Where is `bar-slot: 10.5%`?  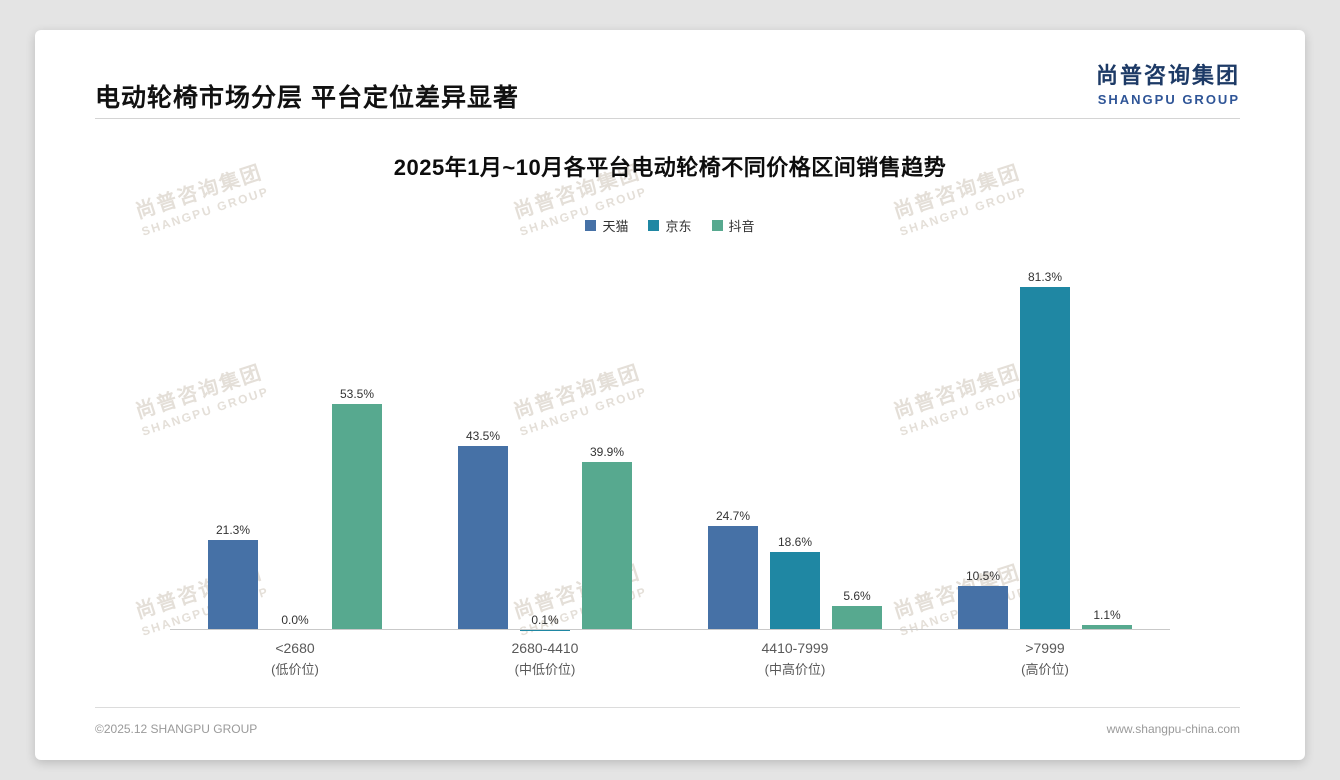
bar-slot: 10.5% is located at coordinates (983, 599).